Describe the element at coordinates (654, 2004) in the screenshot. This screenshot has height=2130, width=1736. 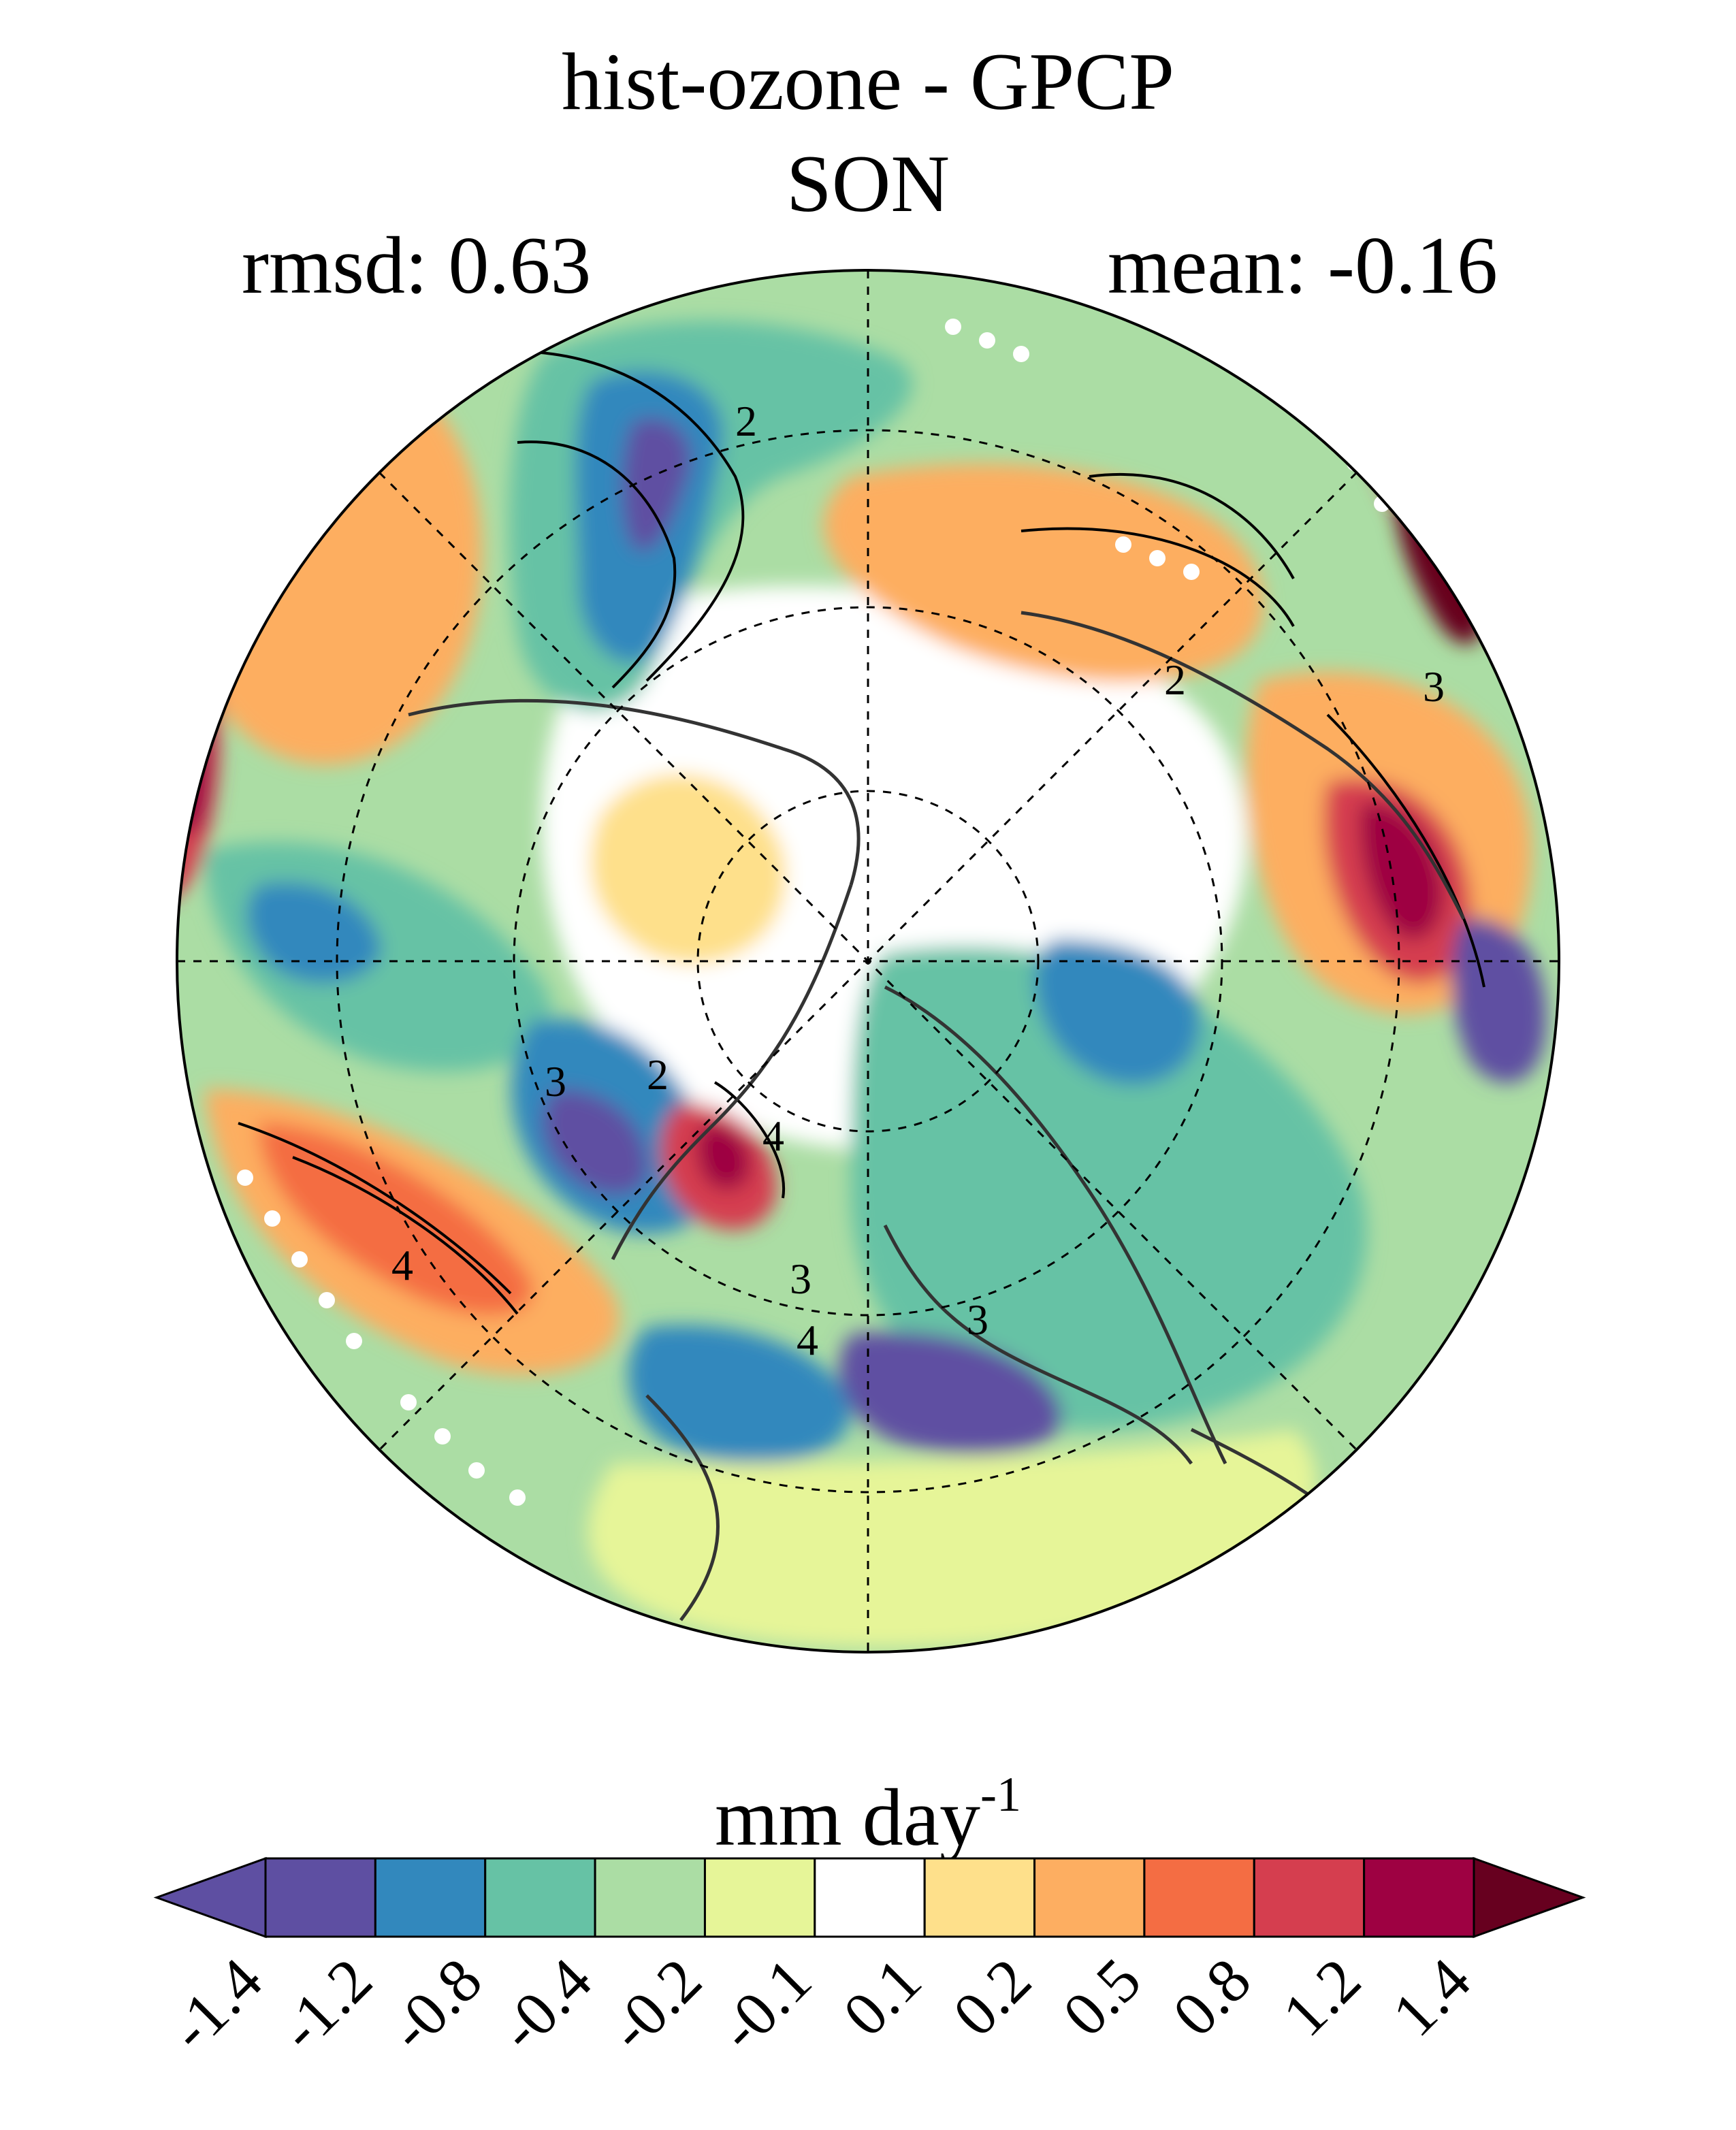
I see `colorbar-tick-label: -0.2` at that location.